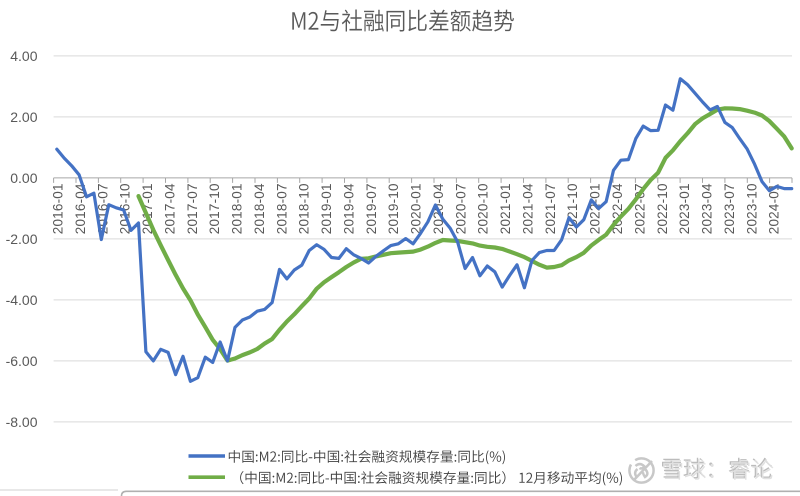 This screenshot has height=496, width=800. I want to click on svg-text: 0.00, so click(23, 178).